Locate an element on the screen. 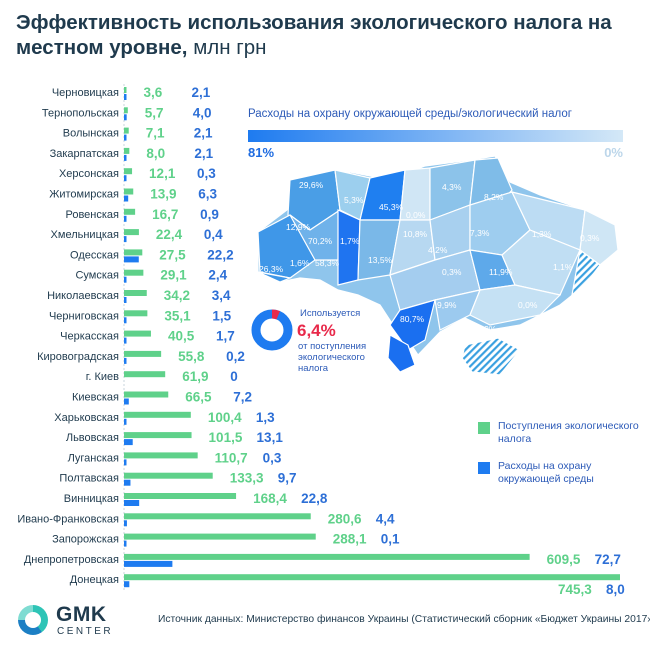 The width and height of the screenshot is (650, 650). category-label: Черниговская is located at coordinates (84, 316).